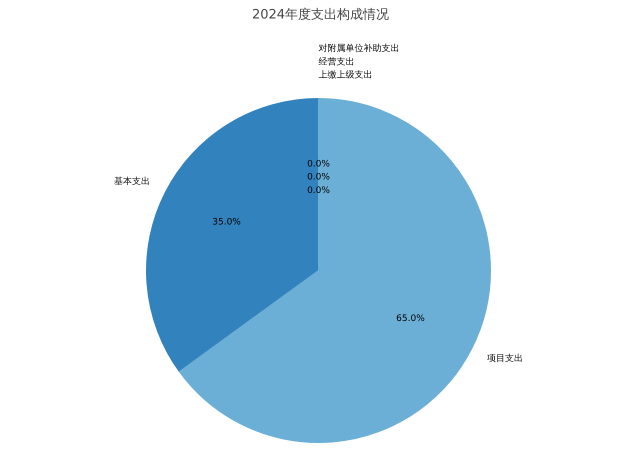 The width and height of the screenshot is (640, 476). Describe the element at coordinates (132, 182) in the screenshot. I see `slice-label: 基本支出` at that location.